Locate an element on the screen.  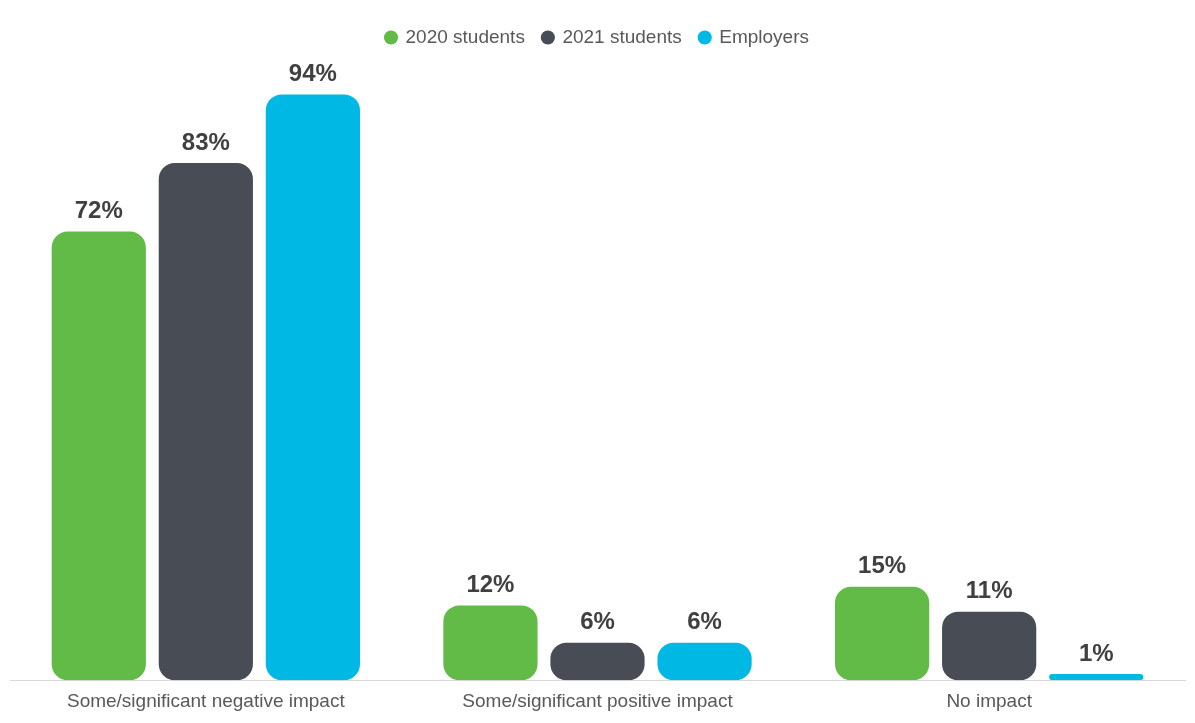
data-label: 15% is located at coordinates (882, 565).